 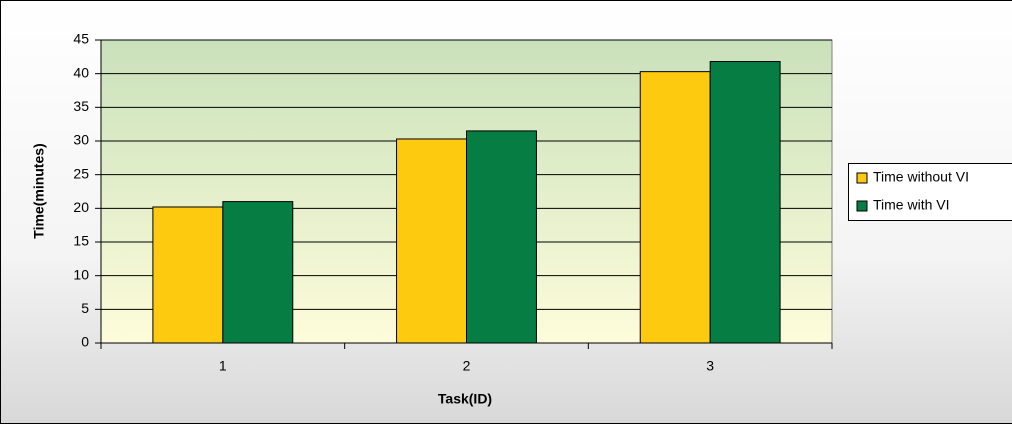 I want to click on x-tick-label: 3, so click(x=710, y=366).